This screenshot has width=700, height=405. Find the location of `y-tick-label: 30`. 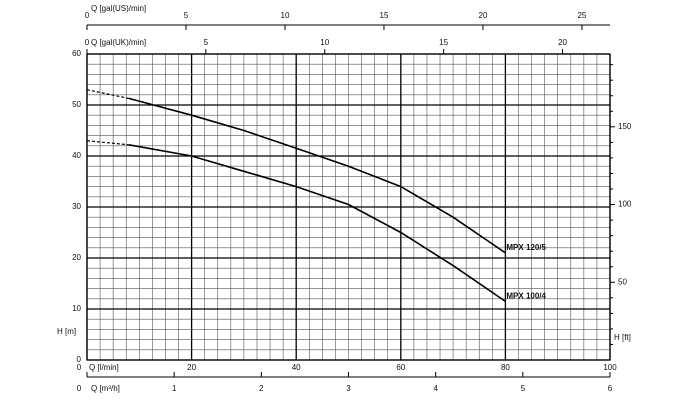

y-tick-label: 30 is located at coordinates (76, 206).